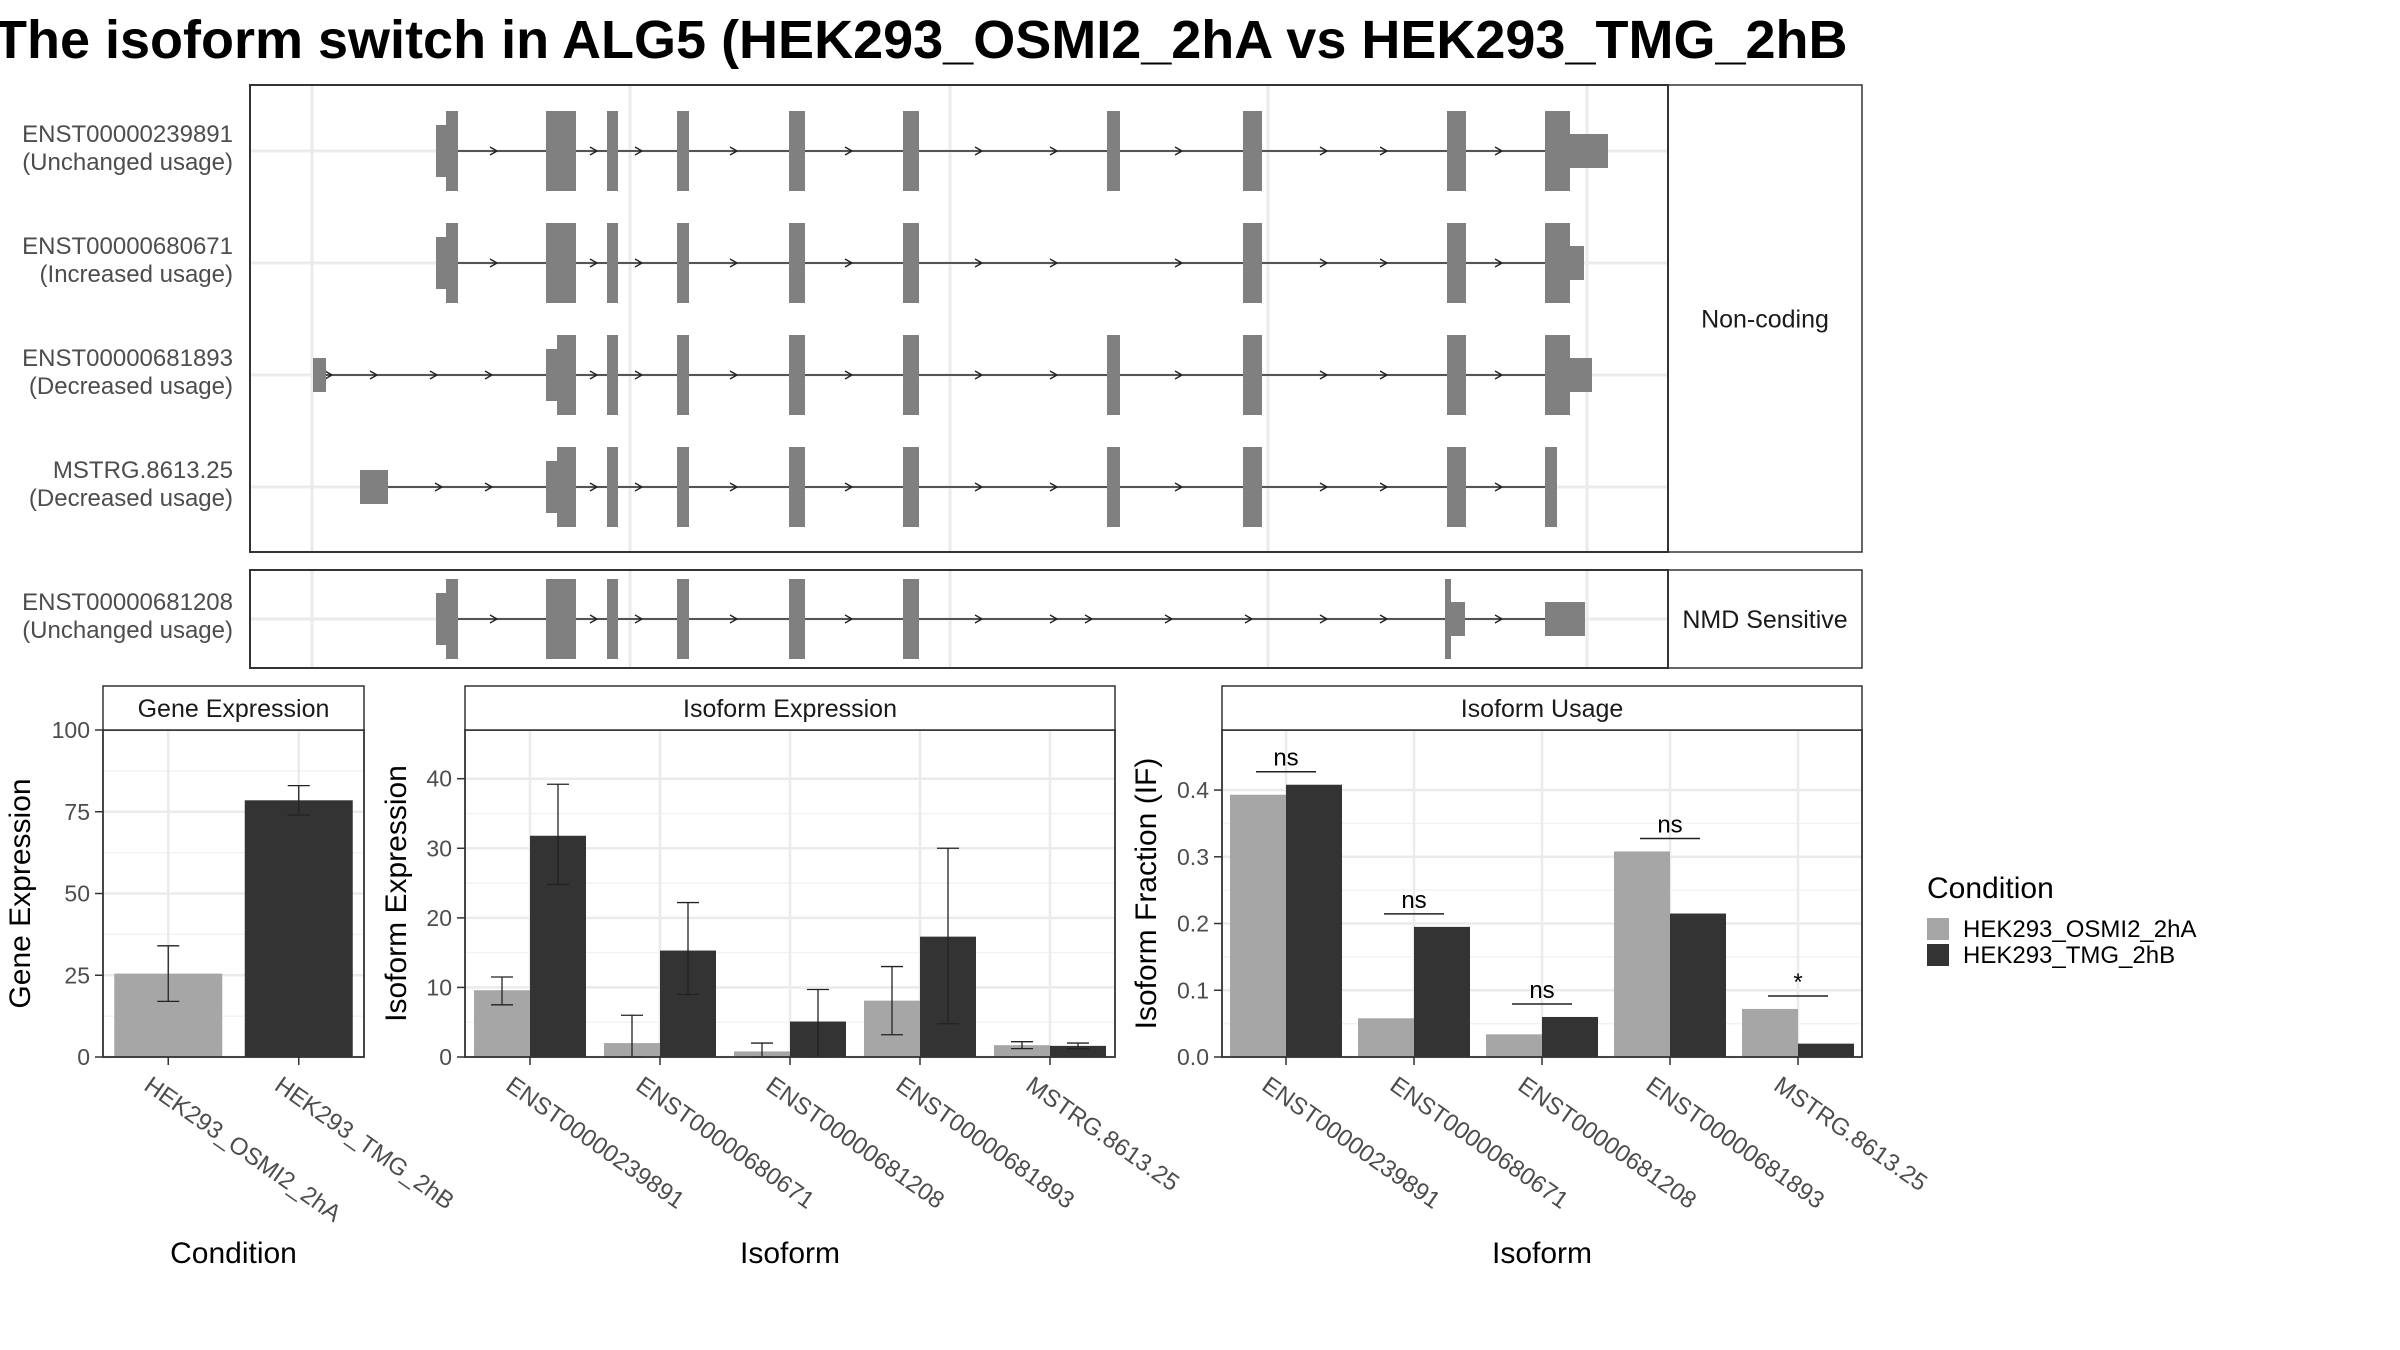 This screenshot has height=1350, width=2400. What do you see at coordinates (127, 246) in the screenshot?
I see `transcript-id-label: ENST00000680671` at bounding box center [127, 246].